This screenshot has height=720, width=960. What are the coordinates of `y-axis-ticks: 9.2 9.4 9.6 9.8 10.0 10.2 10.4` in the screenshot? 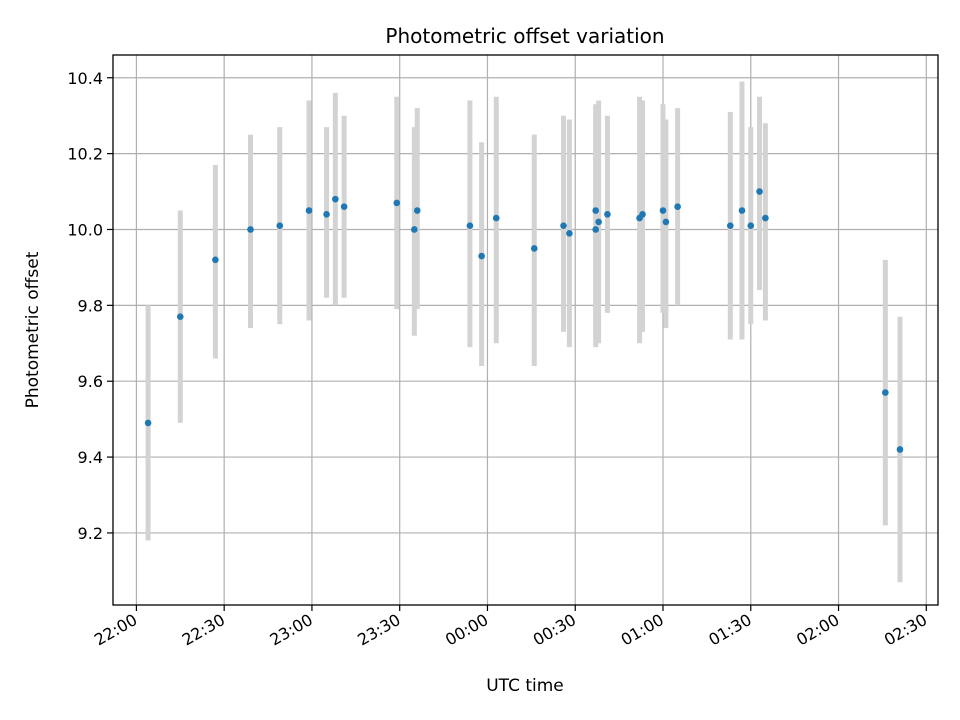 It's located at (90, 306).